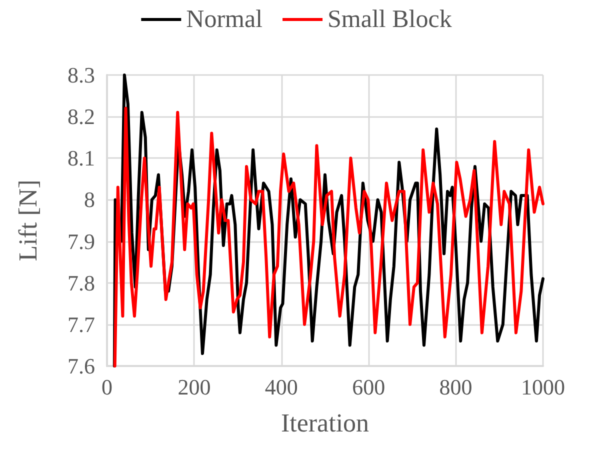 This screenshot has height=450, width=593. What do you see at coordinates (81, 158) in the screenshot?
I see `y-tick-label: 8.1` at bounding box center [81, 158].